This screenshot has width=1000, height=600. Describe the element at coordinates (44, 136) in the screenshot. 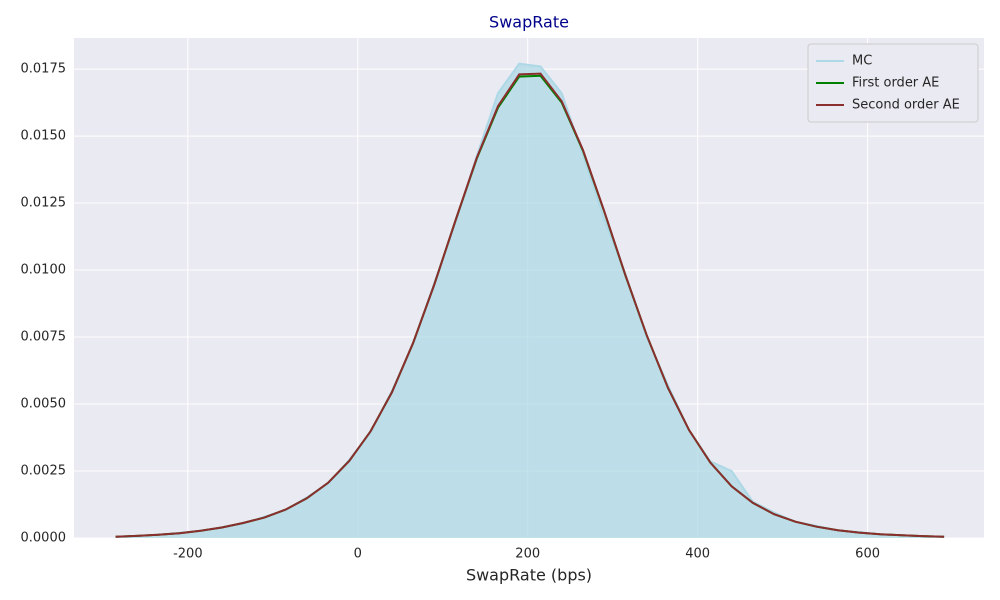

I see `y-tick-label: 0.0150` at that location.